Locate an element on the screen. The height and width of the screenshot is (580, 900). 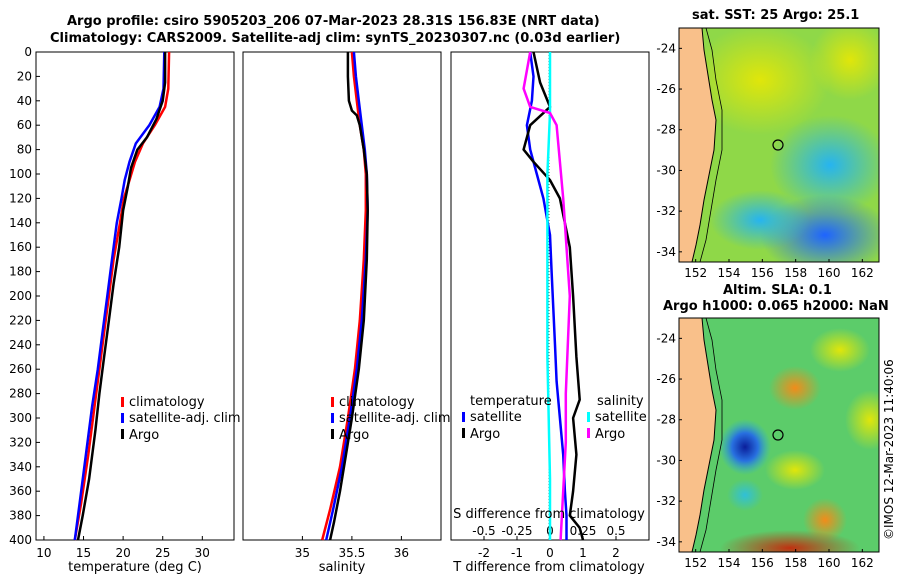
salinity-xlabel: salinity is located at coordinates (342, 567).